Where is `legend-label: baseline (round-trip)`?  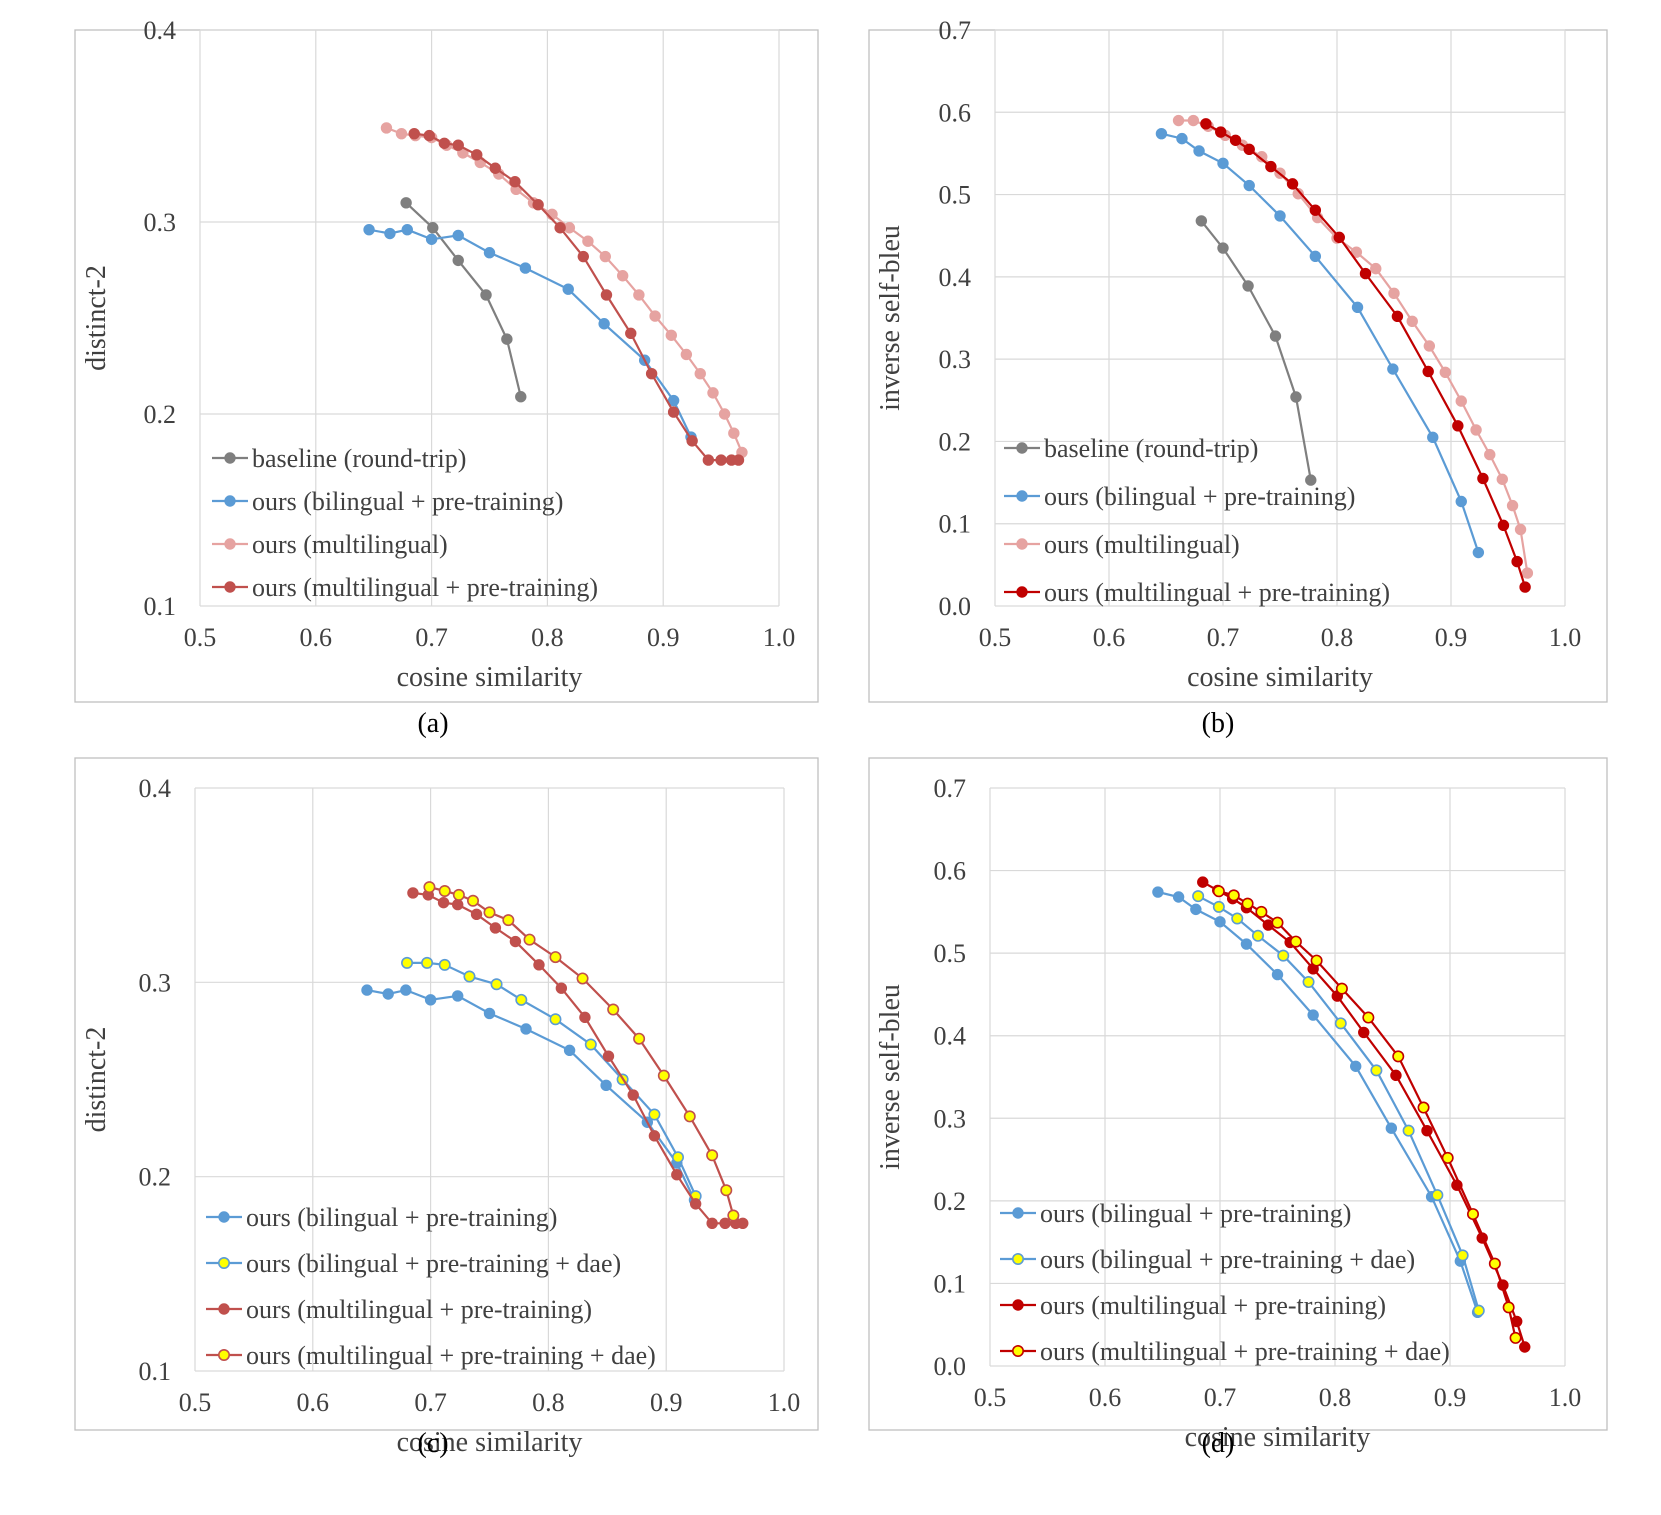 legend-label: baseline (round-trip) is located at coordinates (359, 458).